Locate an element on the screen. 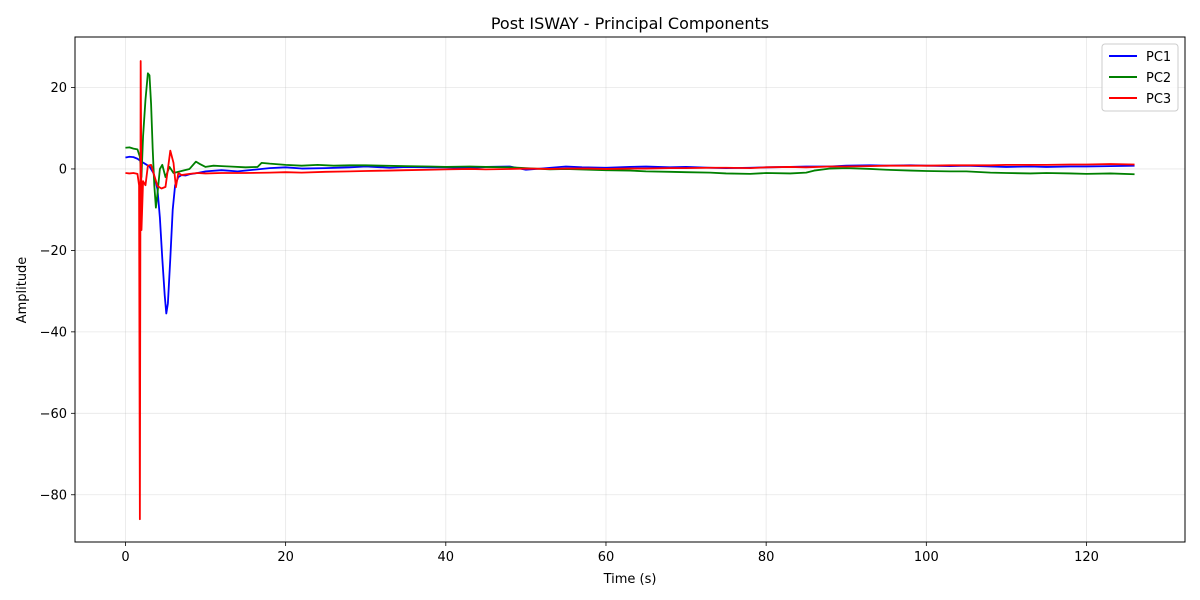 This screenshot has width=1200, height=600. x-tick-label: 80 is located at coordinates (766, 557).